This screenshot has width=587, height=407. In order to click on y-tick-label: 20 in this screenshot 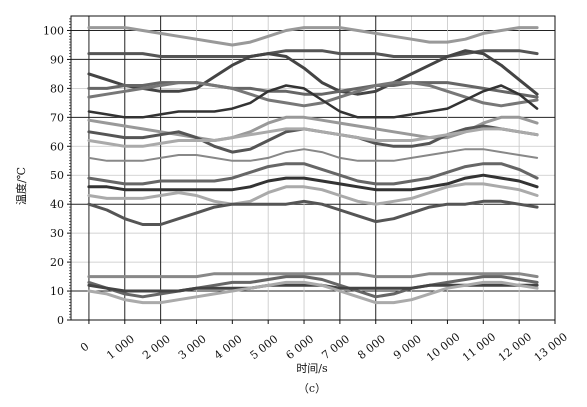, I will do `click(57, 262)`.